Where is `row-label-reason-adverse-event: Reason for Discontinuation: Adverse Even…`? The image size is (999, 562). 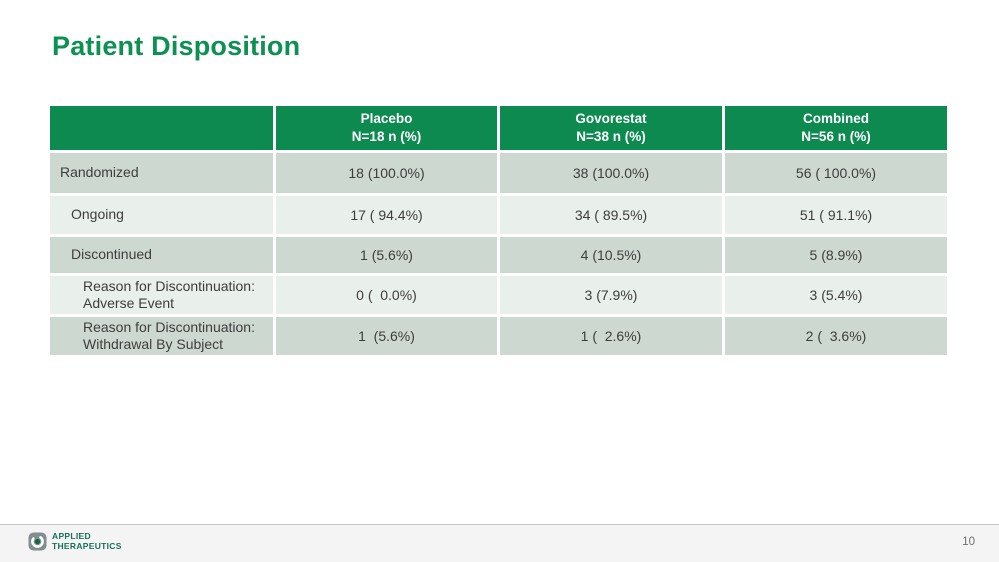
row-label-reason-adverse-event: Reason for Discontinuation: Adverse Even… is located at coordinates (161, 295).